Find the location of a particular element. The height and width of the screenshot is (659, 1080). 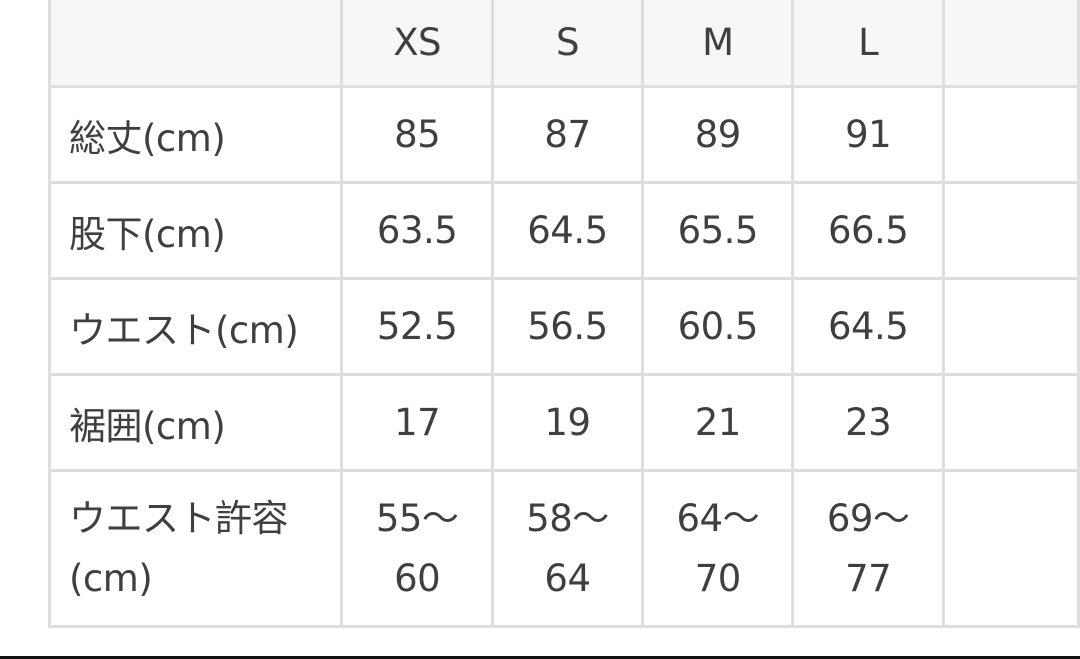

cell-line: 55〜 is located at coordinates (417, 518).